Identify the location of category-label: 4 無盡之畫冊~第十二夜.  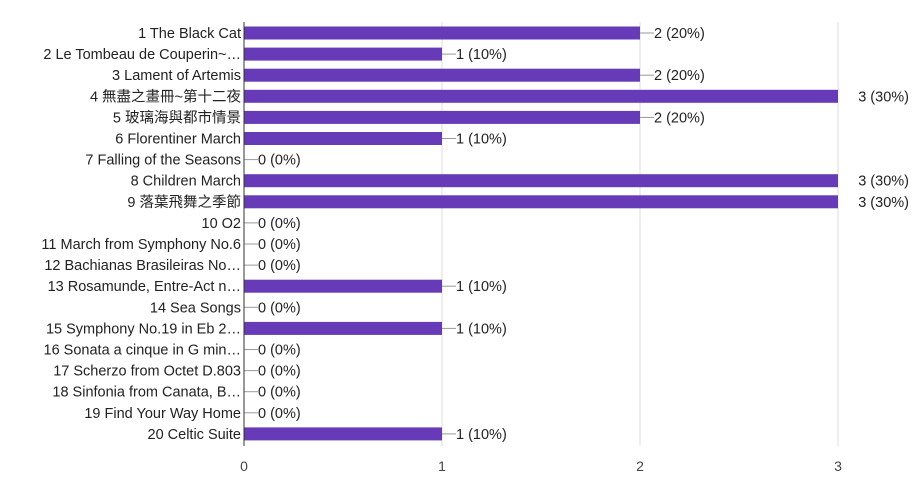
(166, 96).